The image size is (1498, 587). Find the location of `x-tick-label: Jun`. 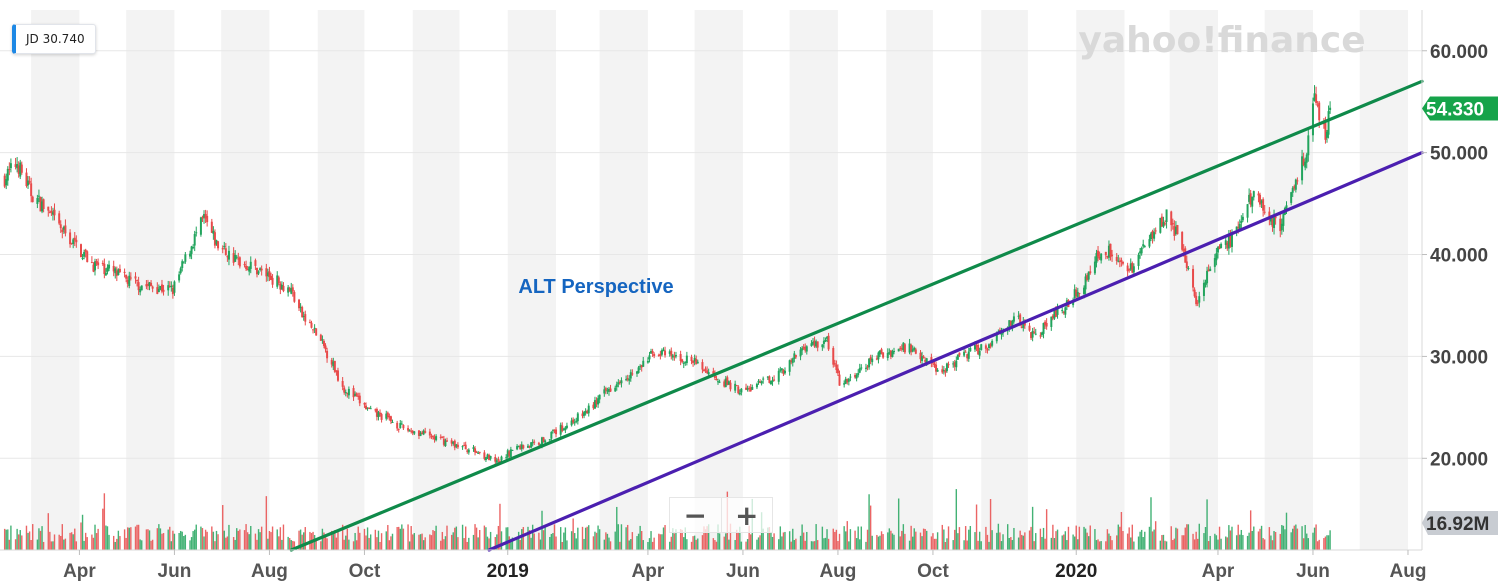

x-tick-label: Jun is located at coordinates (1313, 571).